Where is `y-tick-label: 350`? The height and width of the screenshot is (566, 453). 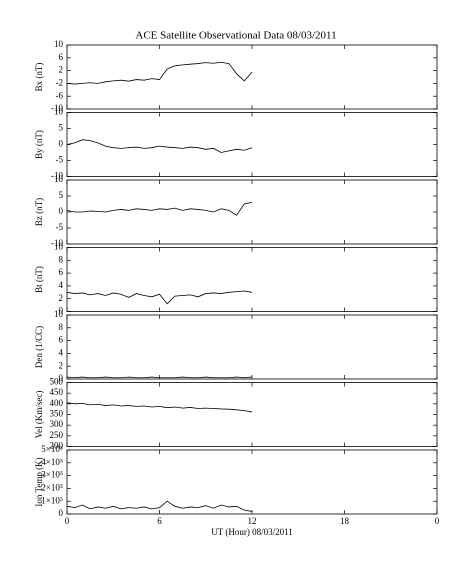
y-tick-label: 350 is located at coordinates (57, 414).